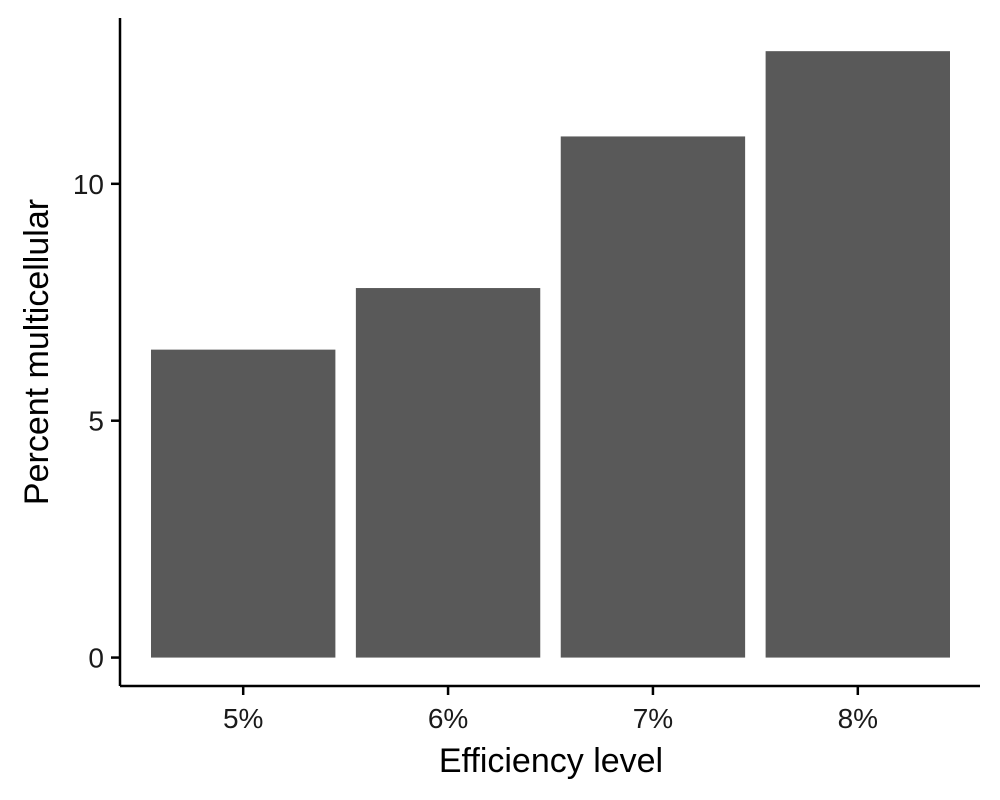 This screenshot has width=1000, height=800. Describe the element at coordinates (243, 718) in the screenshot. I see `x-tick-label: 5%` at that location.